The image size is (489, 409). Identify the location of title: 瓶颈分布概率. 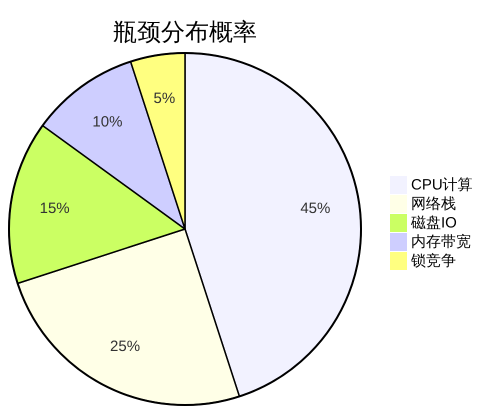
(185, 32).